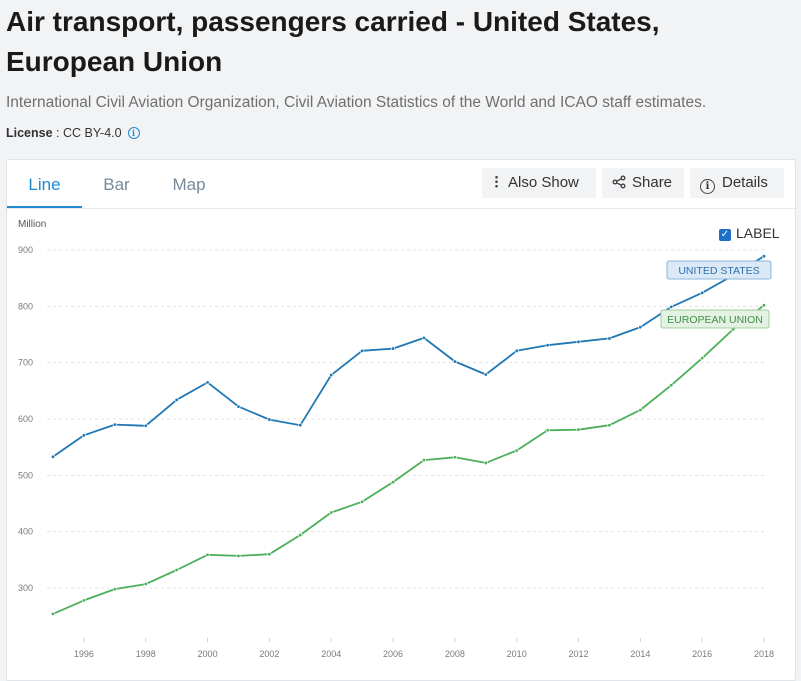  I want to click on label-toggle: ✓ LABEL, so click(749, 233).